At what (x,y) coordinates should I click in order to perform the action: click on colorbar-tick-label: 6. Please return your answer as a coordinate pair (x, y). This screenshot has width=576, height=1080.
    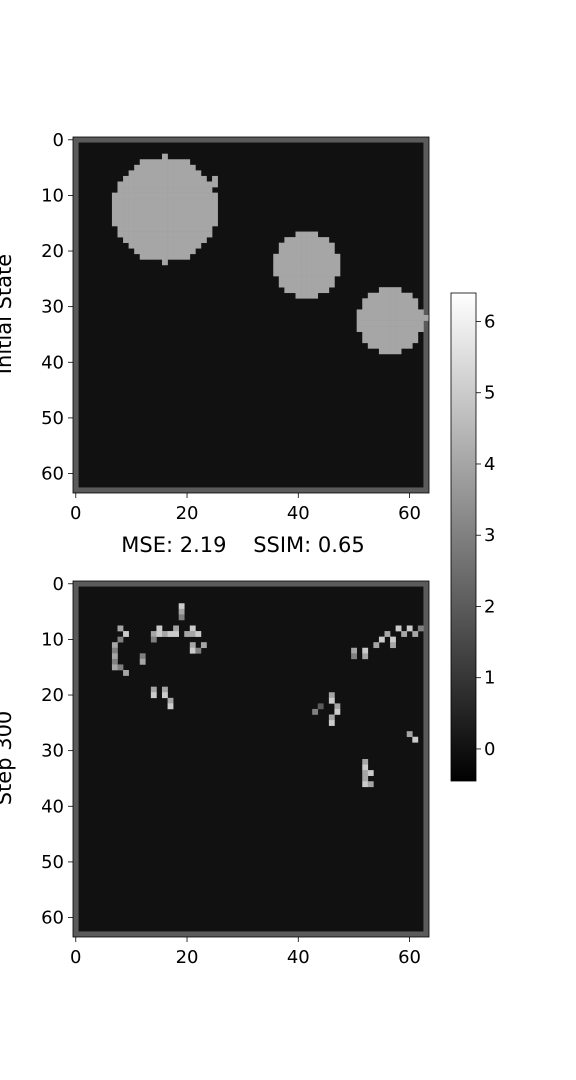
    Looking at the image, I should click on (489, 321).